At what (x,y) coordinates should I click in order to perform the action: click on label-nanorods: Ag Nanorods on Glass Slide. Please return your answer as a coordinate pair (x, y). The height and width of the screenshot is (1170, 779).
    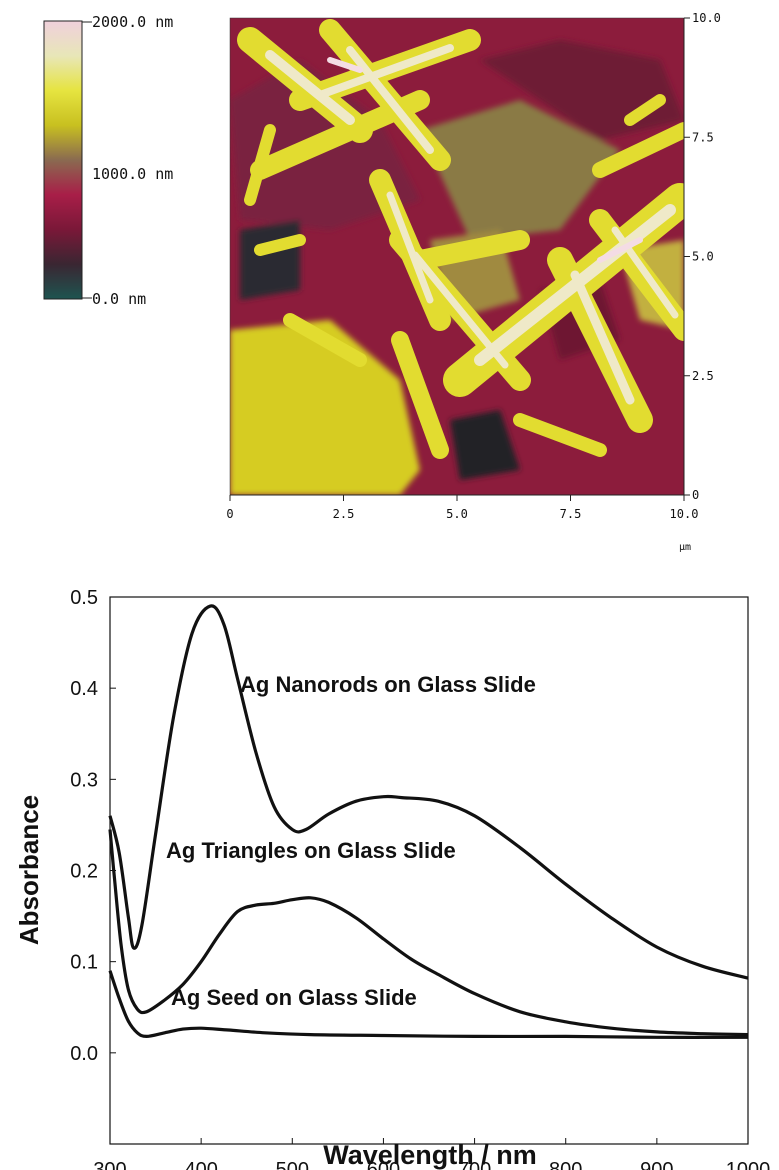
    Looking at the image, I should click on (388, 684).